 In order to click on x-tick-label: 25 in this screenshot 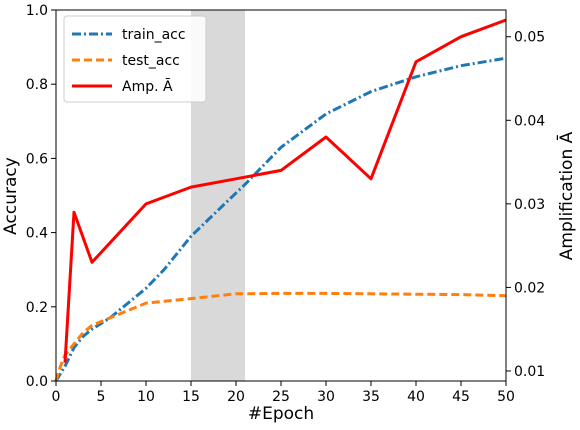, I will do `click(281, 397)`.